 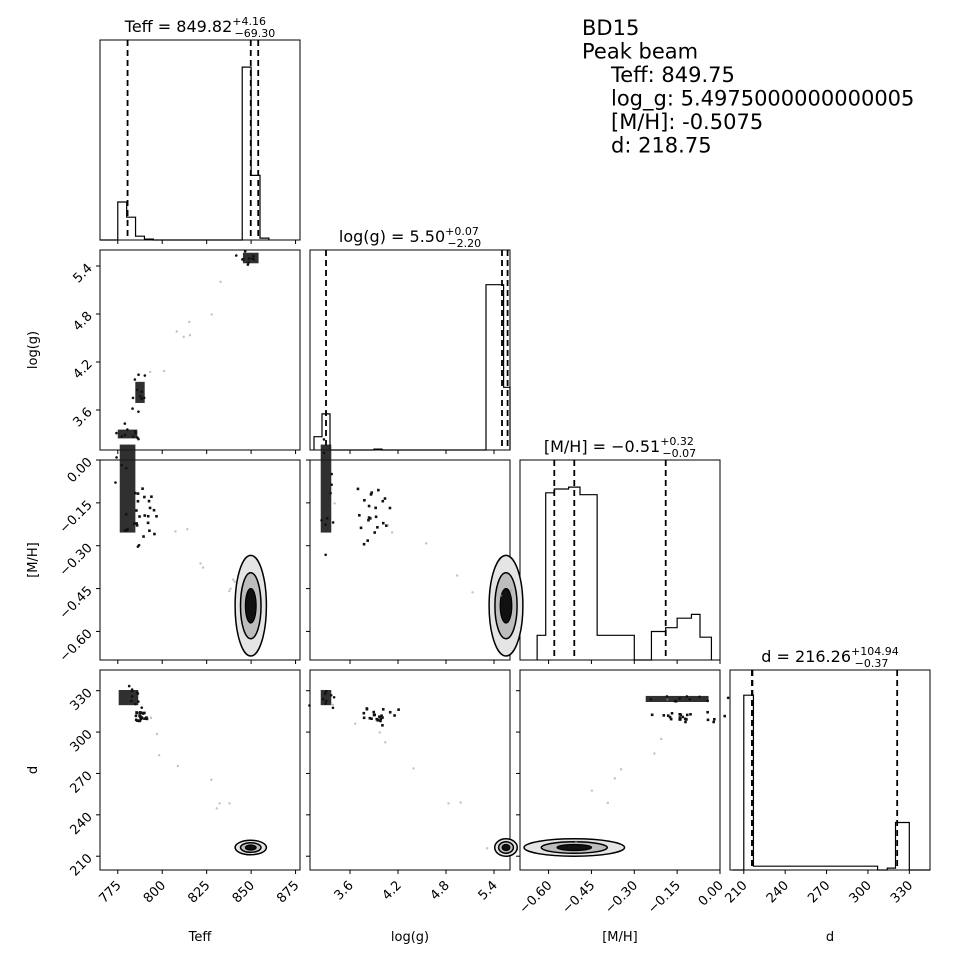 I want to click on x-tick-label: 240, so click(x=778, y=892).